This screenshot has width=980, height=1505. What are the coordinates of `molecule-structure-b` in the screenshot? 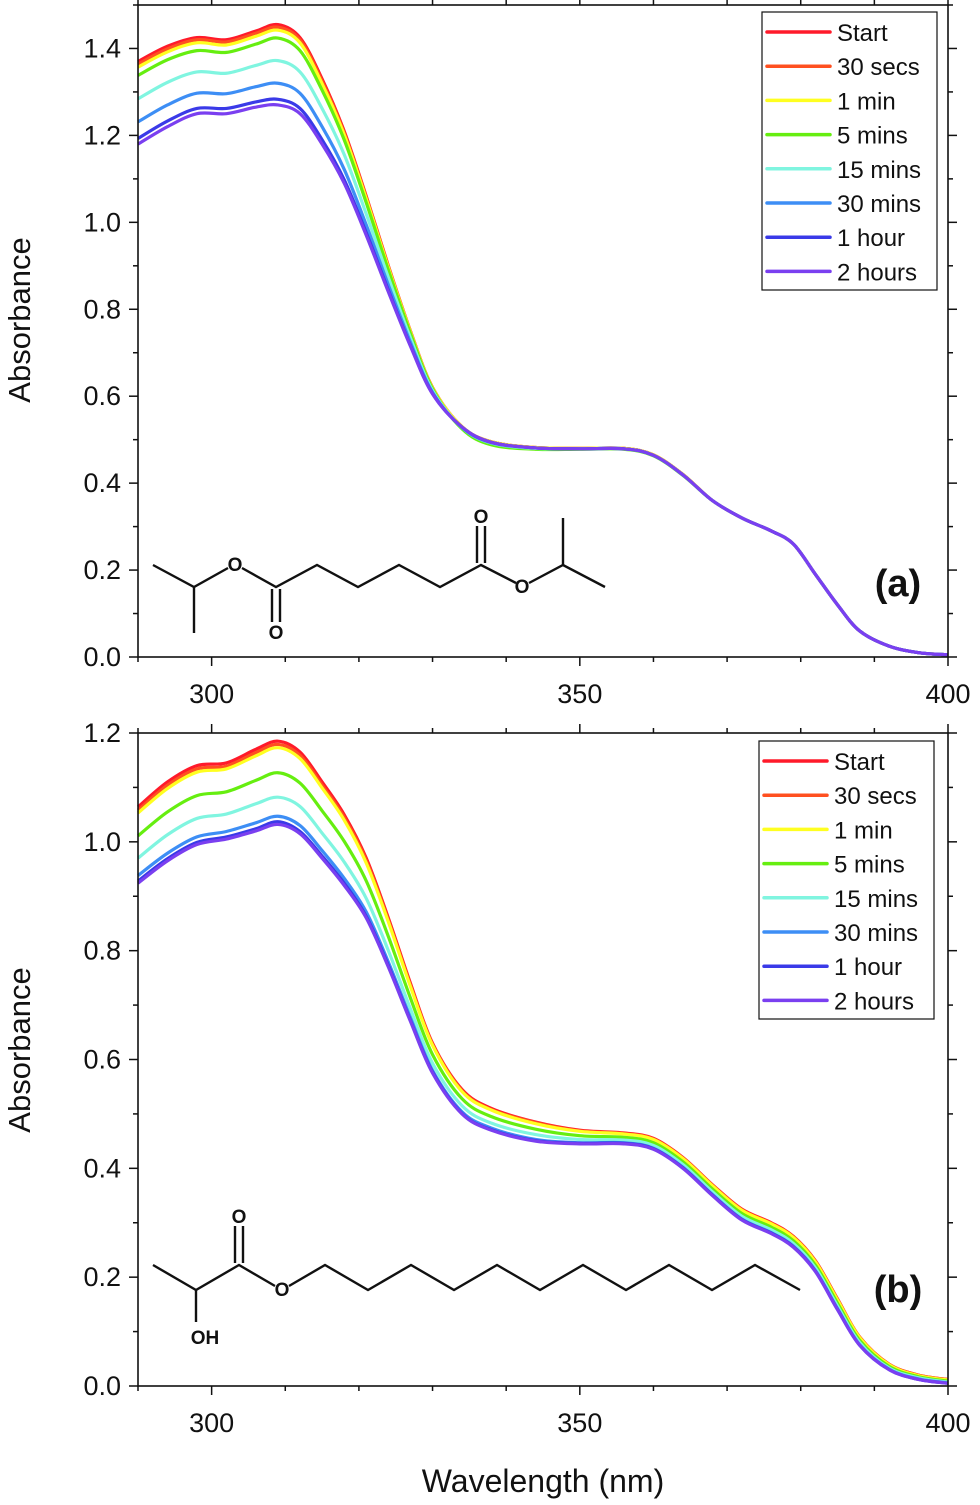 It's located at (476, 1274).